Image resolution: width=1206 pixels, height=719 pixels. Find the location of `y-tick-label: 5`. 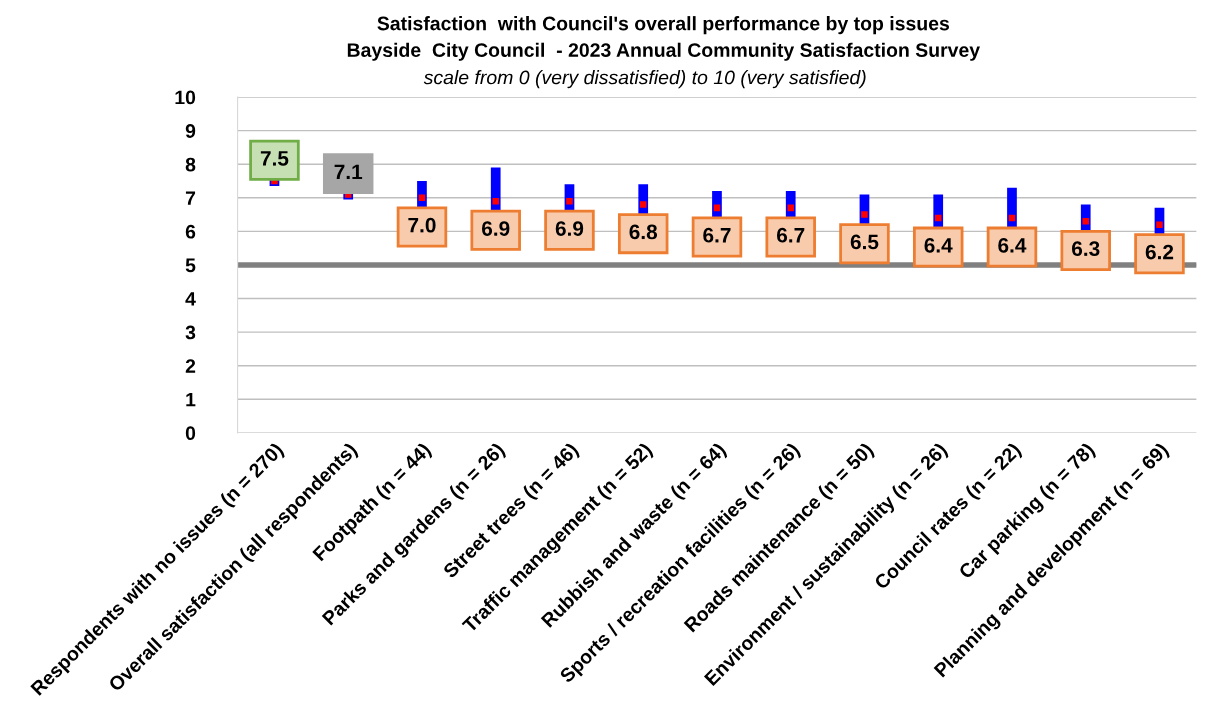

y-tick-label: 5 is located at coordinates (190, 265).